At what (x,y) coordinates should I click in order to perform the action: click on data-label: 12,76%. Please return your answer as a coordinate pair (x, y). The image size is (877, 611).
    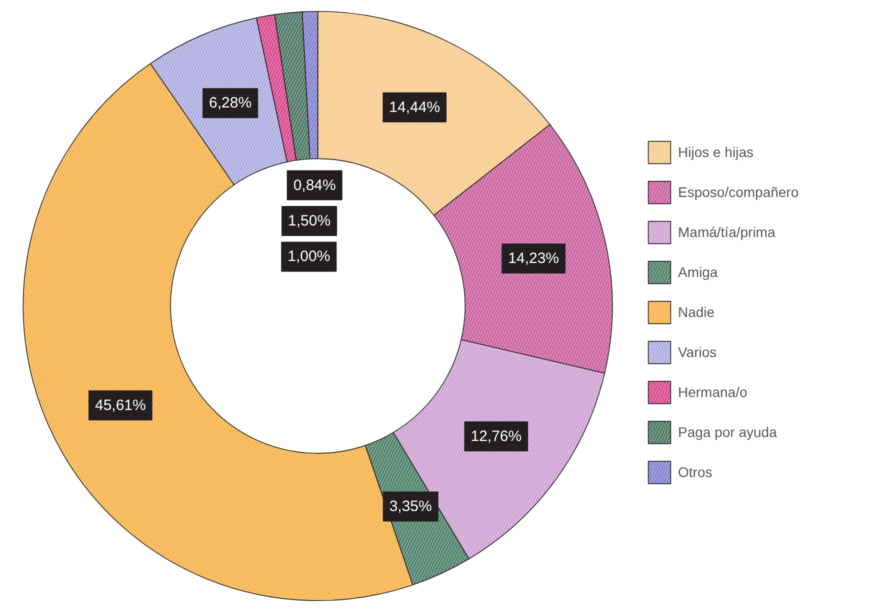
    Looking at the image, I should click on (496, 436).